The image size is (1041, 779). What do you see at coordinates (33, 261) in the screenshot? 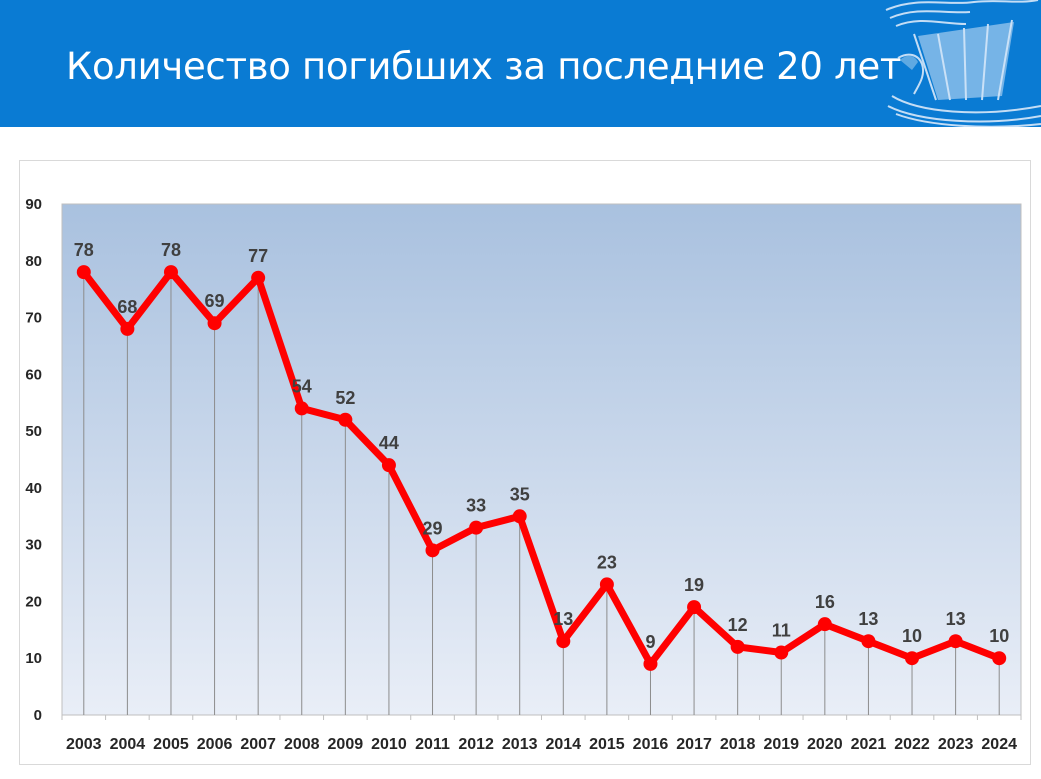
I see `y-tick-label: 80` at bounding box center [33, 261].